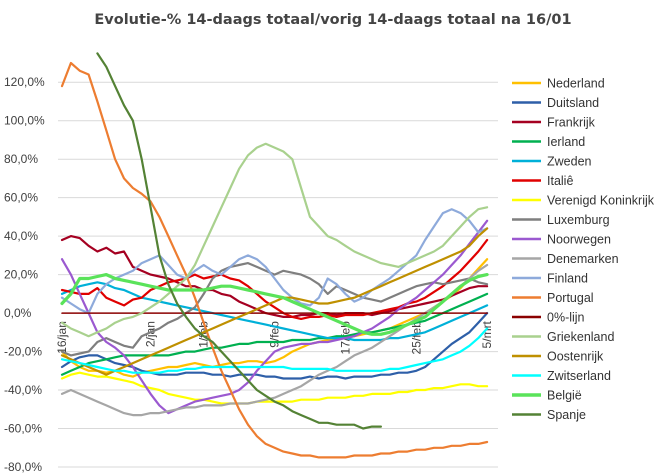 This screenshot has height=474, width=668. I want to click on legend-entry: Ierland, so click(548, 142).